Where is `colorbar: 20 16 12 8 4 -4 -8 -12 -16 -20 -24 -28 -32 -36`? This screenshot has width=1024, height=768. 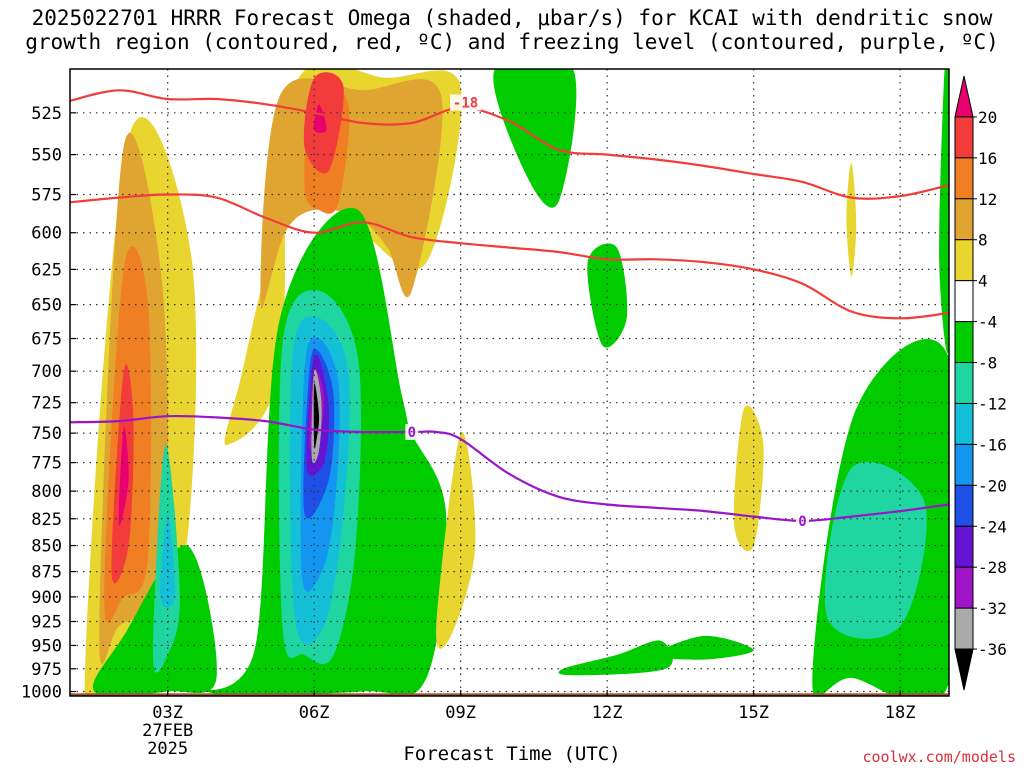 colorbar: 20 16 12 8 4 -4 -8 -12 -16 -20 -24 -28 -32 -36 is located at coordinates (980, 383).